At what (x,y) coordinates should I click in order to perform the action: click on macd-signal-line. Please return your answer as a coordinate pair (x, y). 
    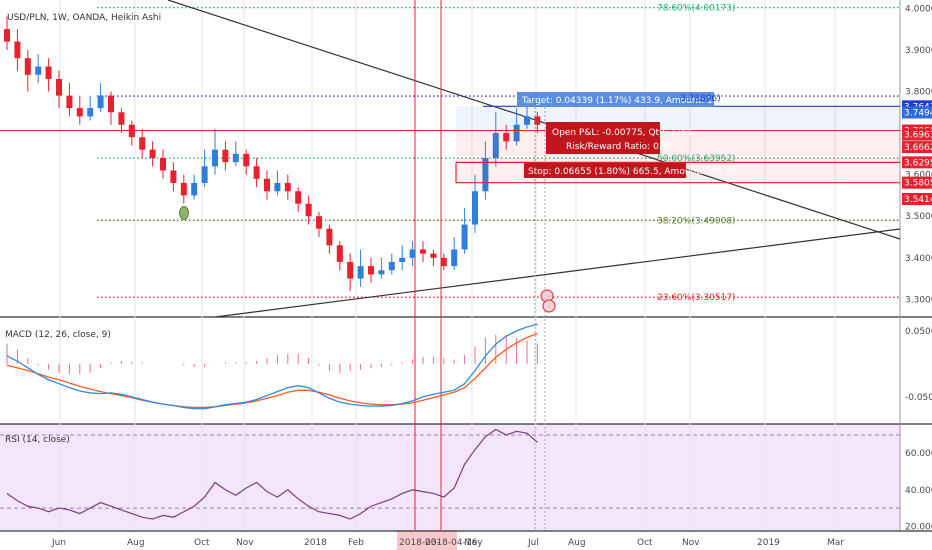
    Looking at the image, I should click on (272, 370).